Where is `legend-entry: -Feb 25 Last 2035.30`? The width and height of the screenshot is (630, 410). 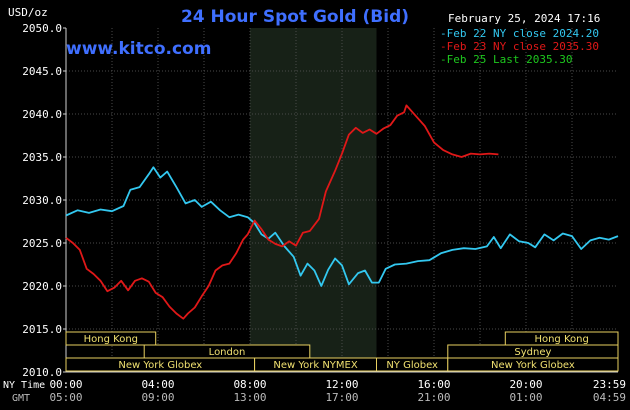 legend-entry: -Feb 25 Last 2035.30 is located at coordinates (506, 59).